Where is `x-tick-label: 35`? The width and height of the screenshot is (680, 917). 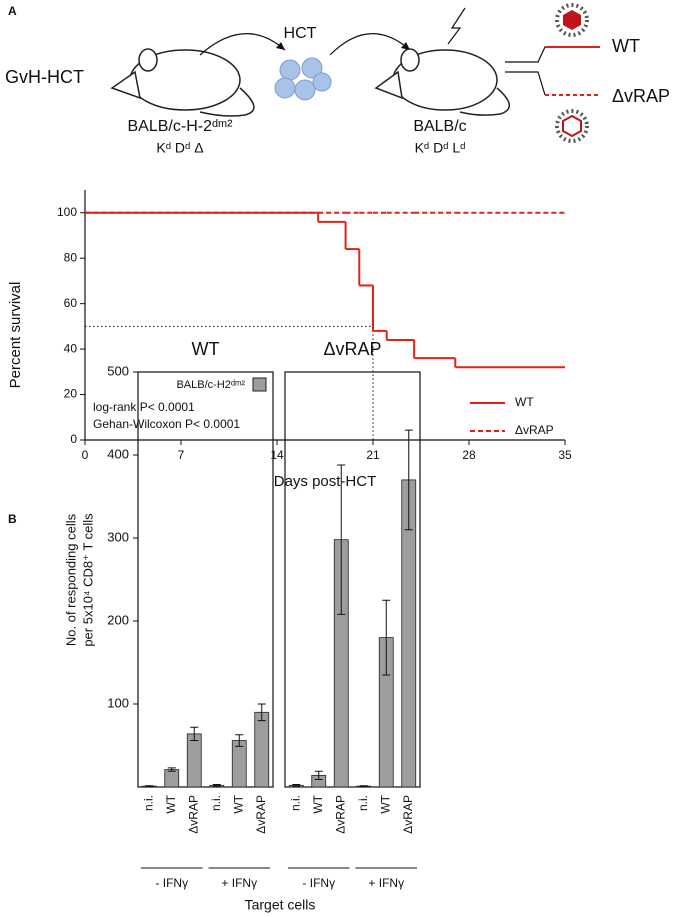
x-tick-label: 35 is located at coordinates (565, 455).